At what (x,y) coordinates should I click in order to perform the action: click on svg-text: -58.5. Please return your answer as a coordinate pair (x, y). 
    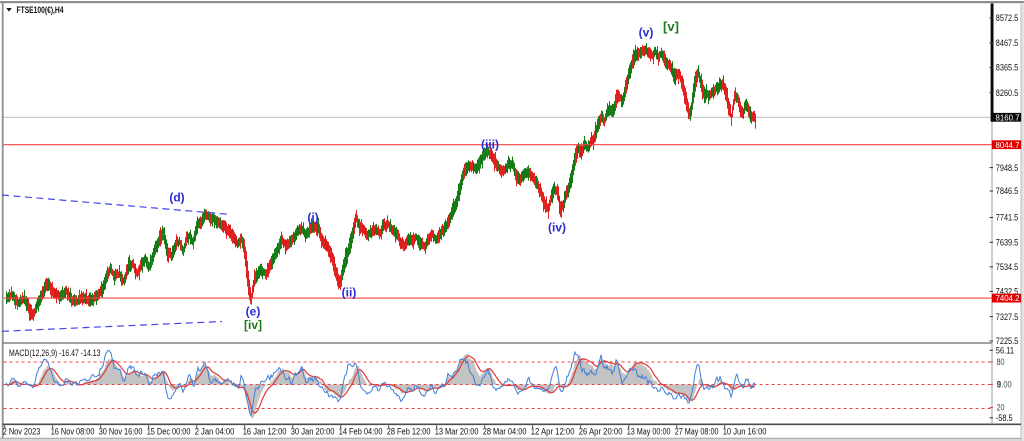
    Looking at the image, I should click on (1004, 418).